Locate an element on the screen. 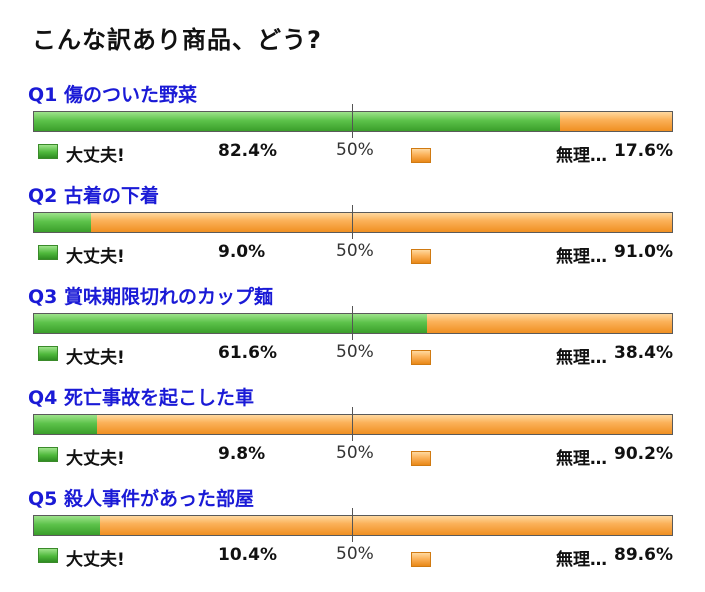  value-label-no: 90.2% is located at coordinates (643, 454).